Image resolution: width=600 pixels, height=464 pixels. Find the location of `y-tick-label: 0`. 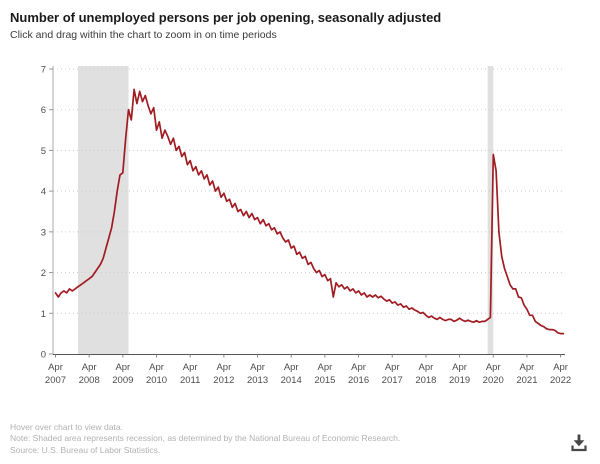

y-tick-label: 0 is located at coordinates (43, 355).